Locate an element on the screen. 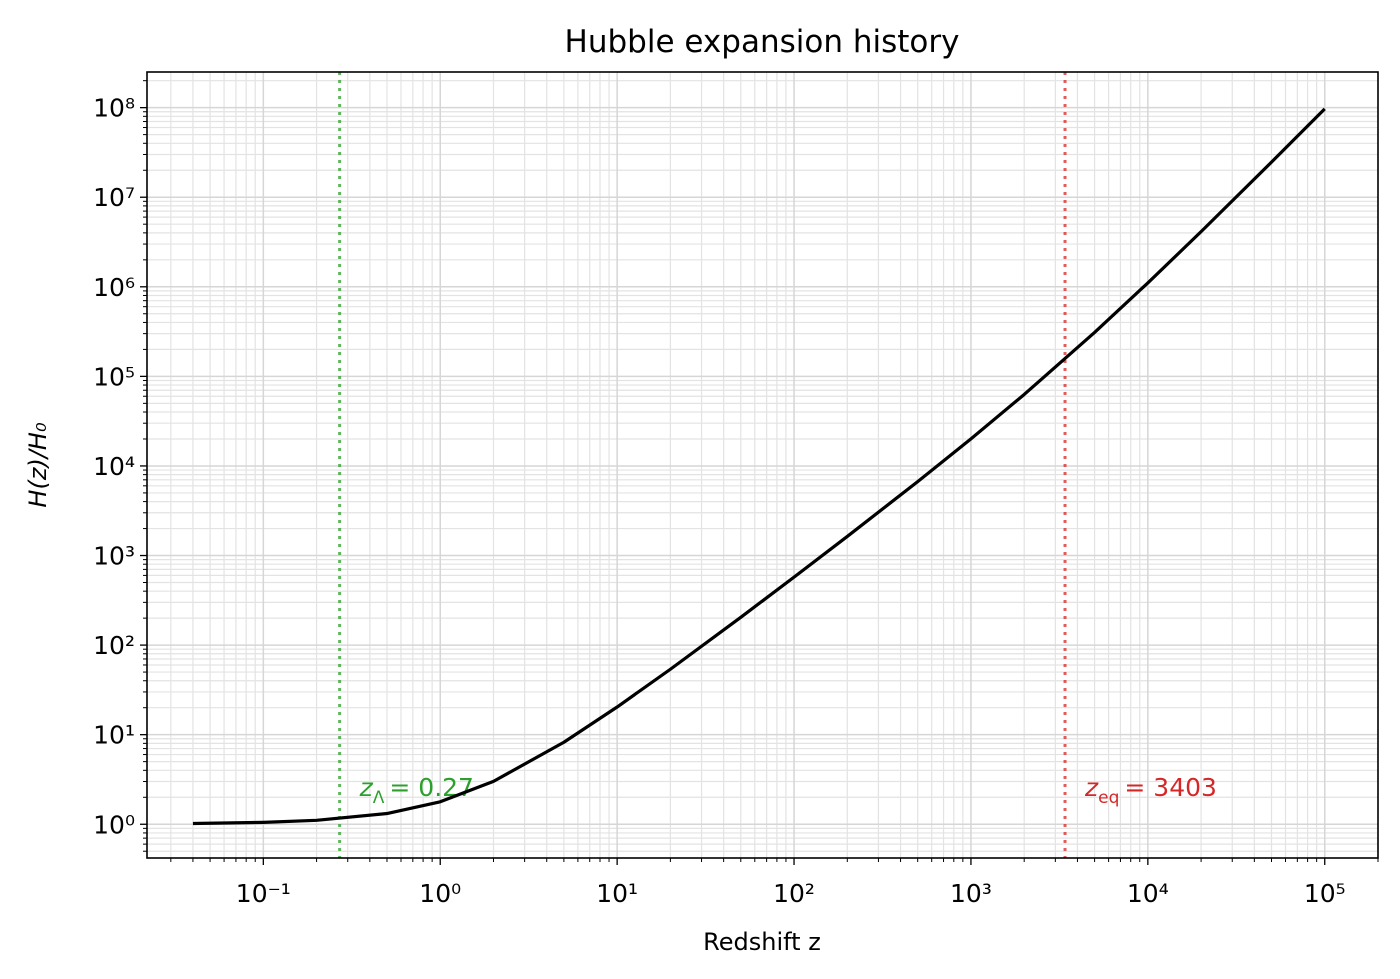 The image size is (1400, 979). annotation-rest: = 3403 is located at coordinates (1170, 787).